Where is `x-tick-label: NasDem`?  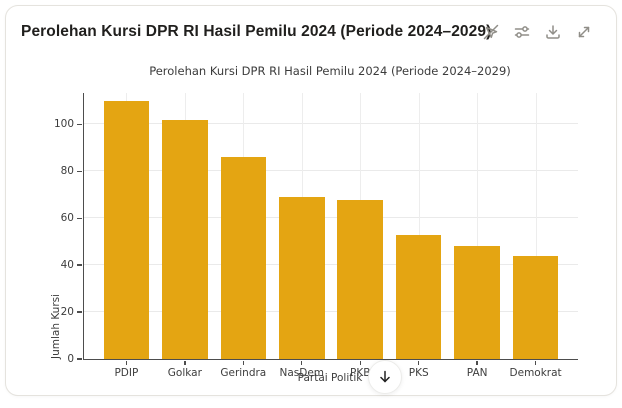
x-tick-label: NasDem is located at coordinates (302, 373).